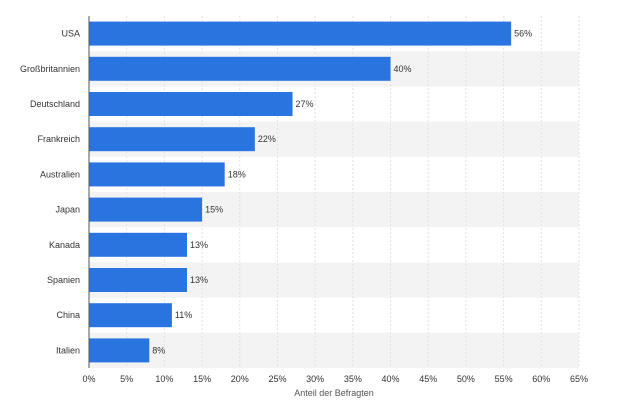 The height and width of the screenshot is (405, 622). What do you see at coordinates (305, 104) in the screenshot?
I see `bar-value-label: 27%` at bounding box center [305, 104].